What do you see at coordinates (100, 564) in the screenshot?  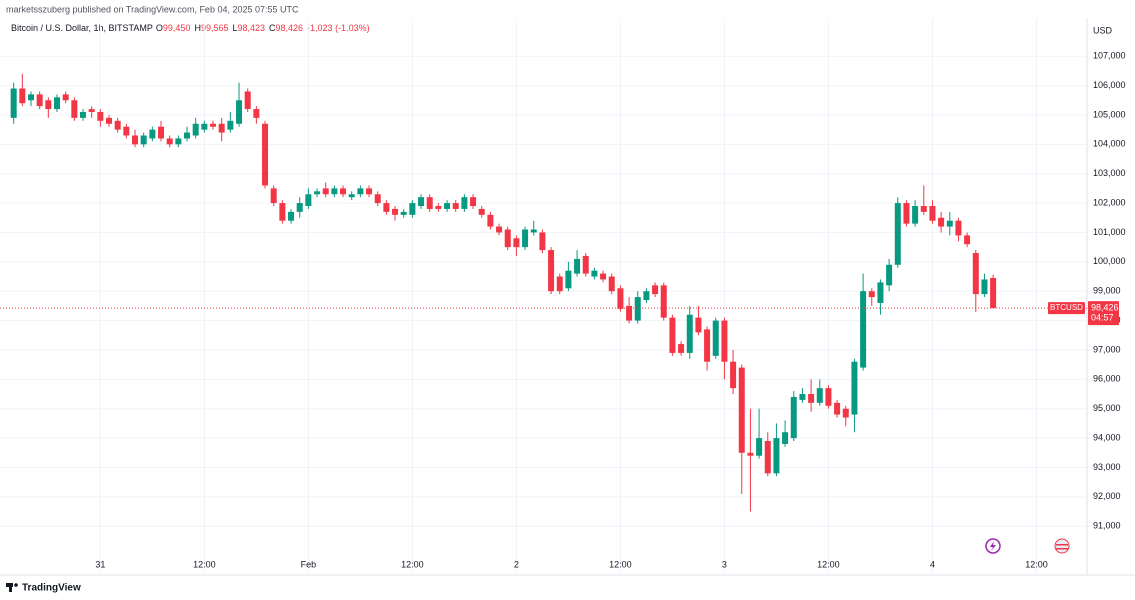 I see `x-tick-label: 31` at bounding box center [100, 564].